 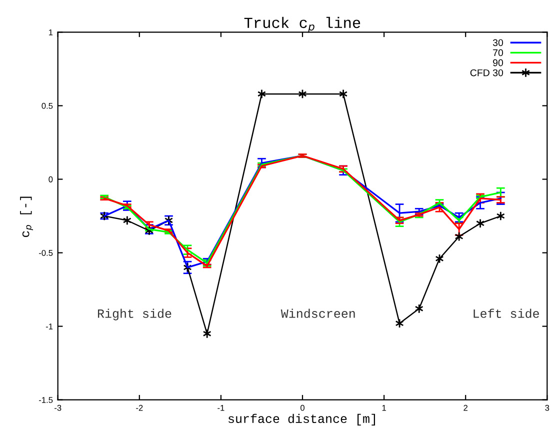 I want to click on y-tick-label: -1, so click(x=49, y=327).